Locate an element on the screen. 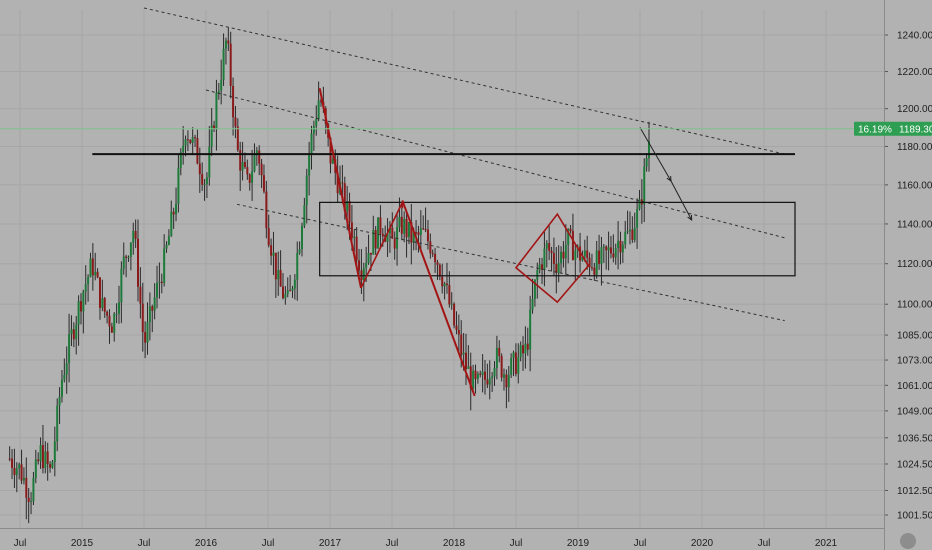 The width and height of the screenshot is (932, 550). y-tick-label: 1001.50 is located at coordinates (914, 516).